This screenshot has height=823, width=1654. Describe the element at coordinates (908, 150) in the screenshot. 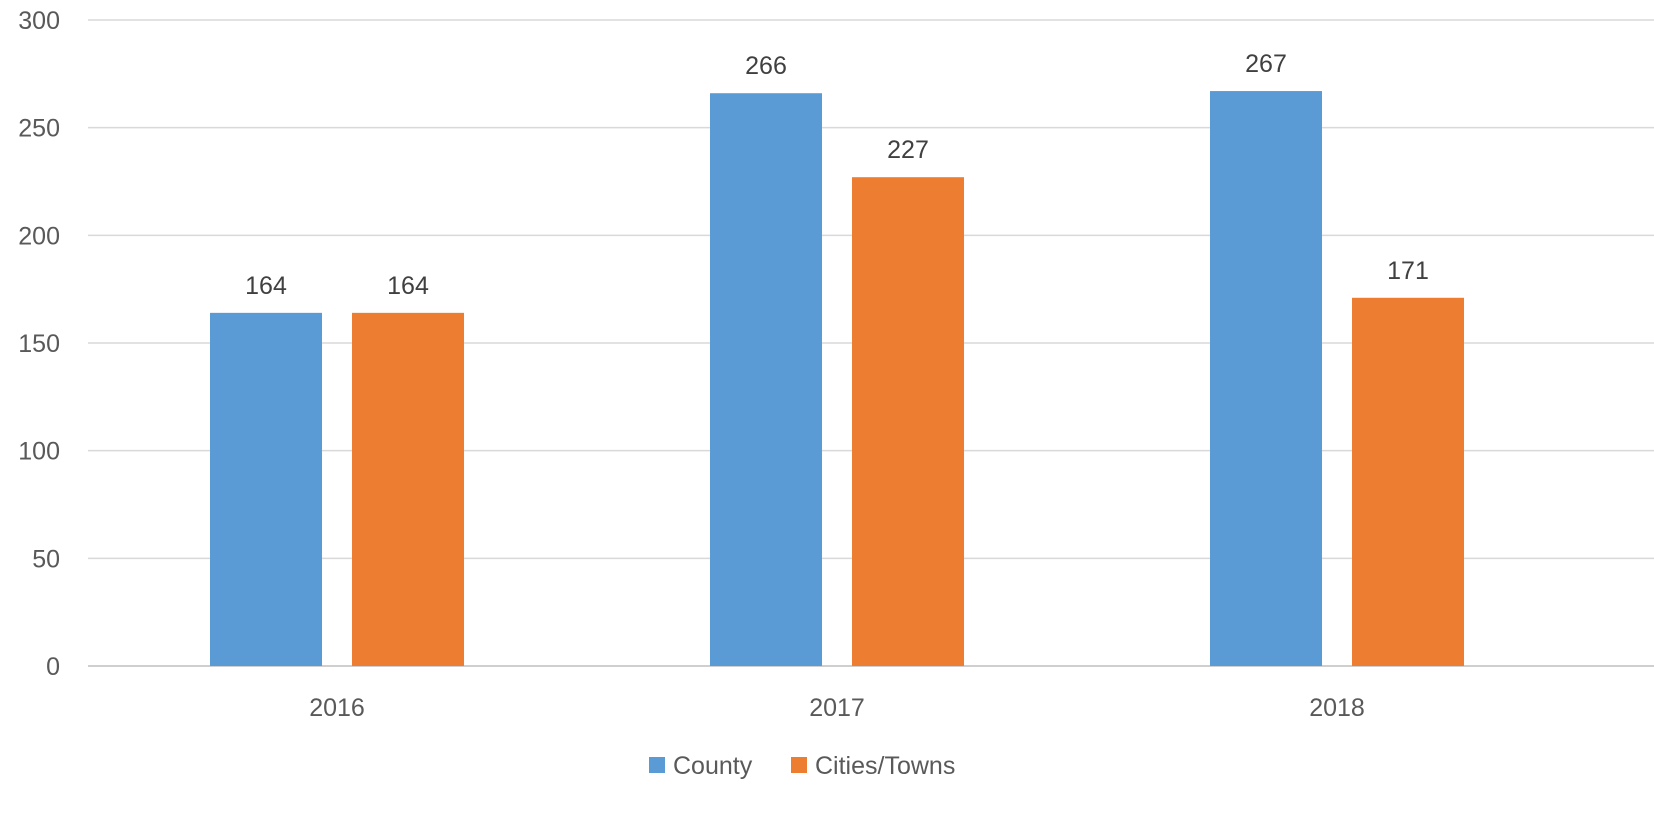

I see `data-label-cities-towns-2017: 227` at that location.